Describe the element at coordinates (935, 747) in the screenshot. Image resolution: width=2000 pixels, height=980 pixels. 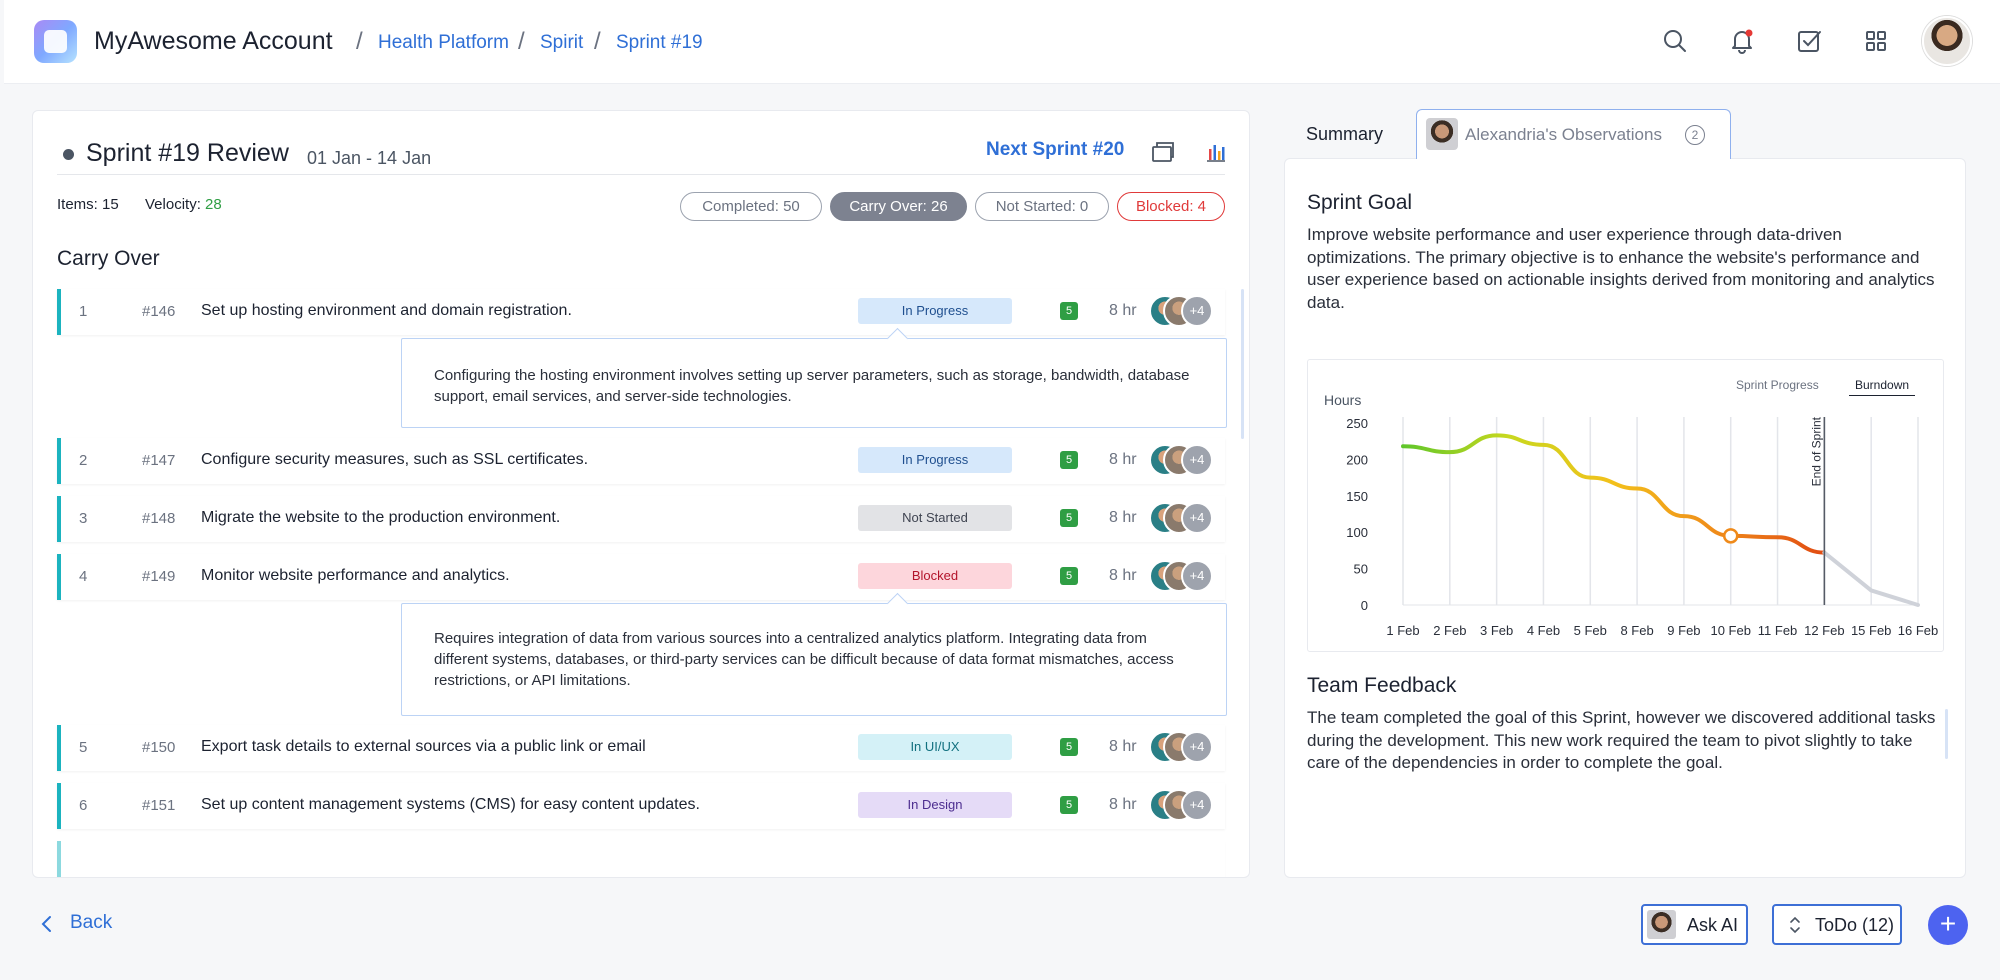
I see `status-badge: In UI/UX` at that location.